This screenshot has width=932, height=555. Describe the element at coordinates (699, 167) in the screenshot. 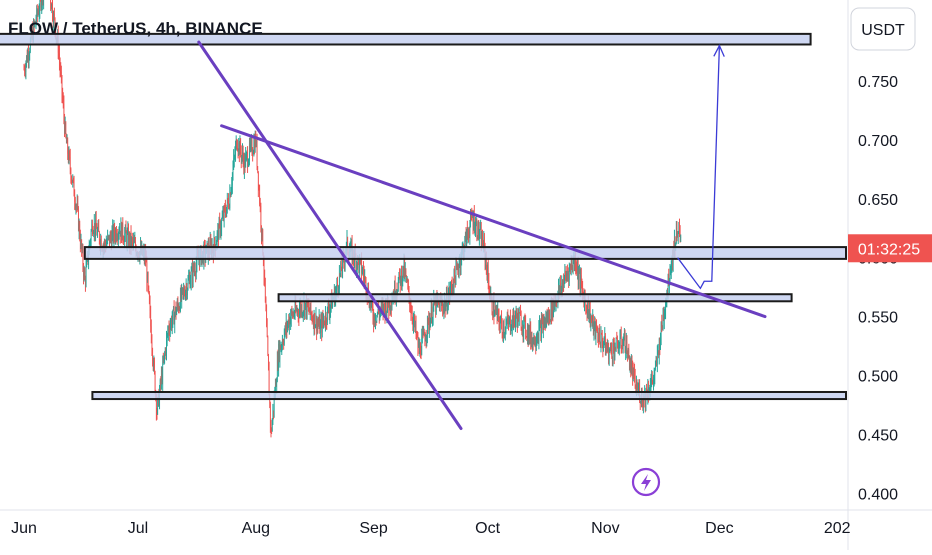

I see `projection-path` at that location.